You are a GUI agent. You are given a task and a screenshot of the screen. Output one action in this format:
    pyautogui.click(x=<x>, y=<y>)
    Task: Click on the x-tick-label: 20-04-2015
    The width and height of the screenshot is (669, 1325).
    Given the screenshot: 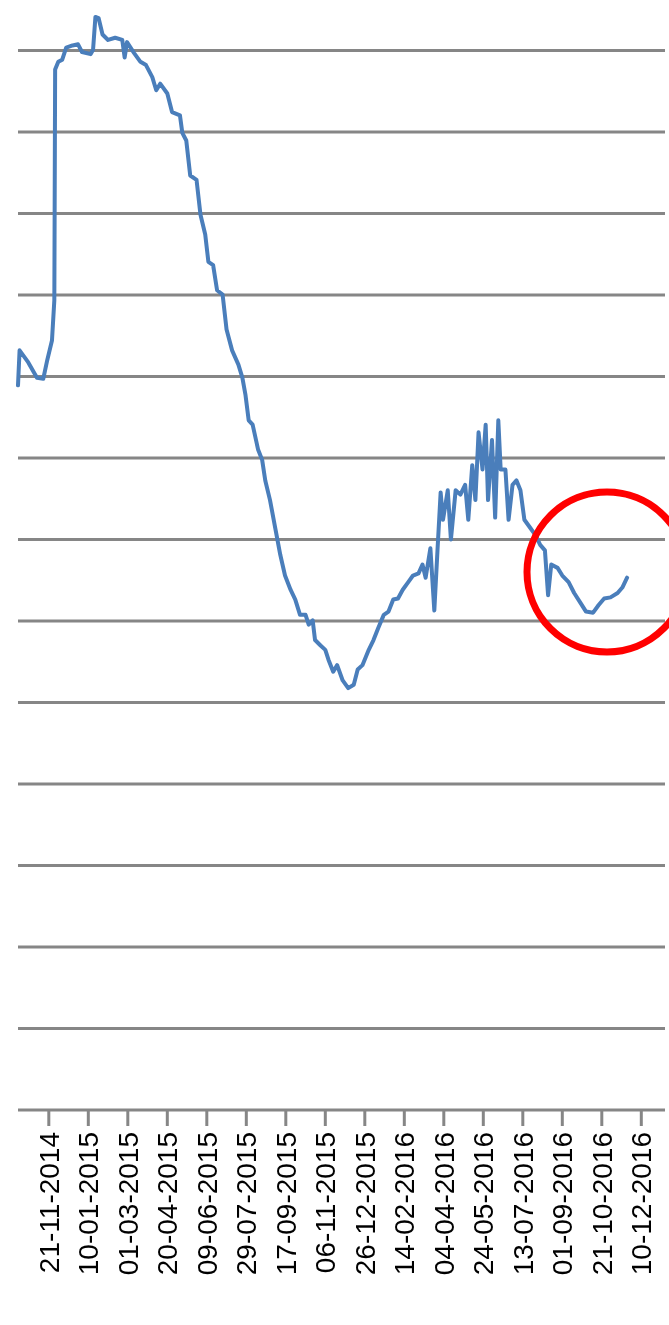 What is the action you would take?
    pyautogui.click(x=168, y=1204)
    